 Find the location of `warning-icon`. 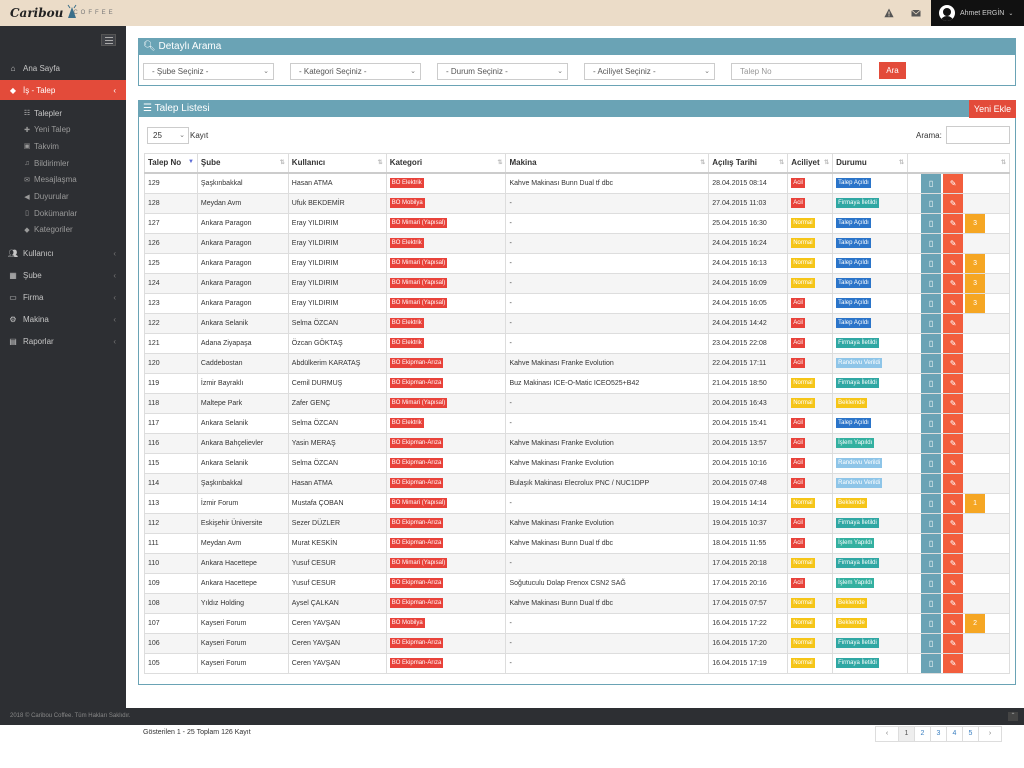

warning-icon is located at coordinates (889, 13).